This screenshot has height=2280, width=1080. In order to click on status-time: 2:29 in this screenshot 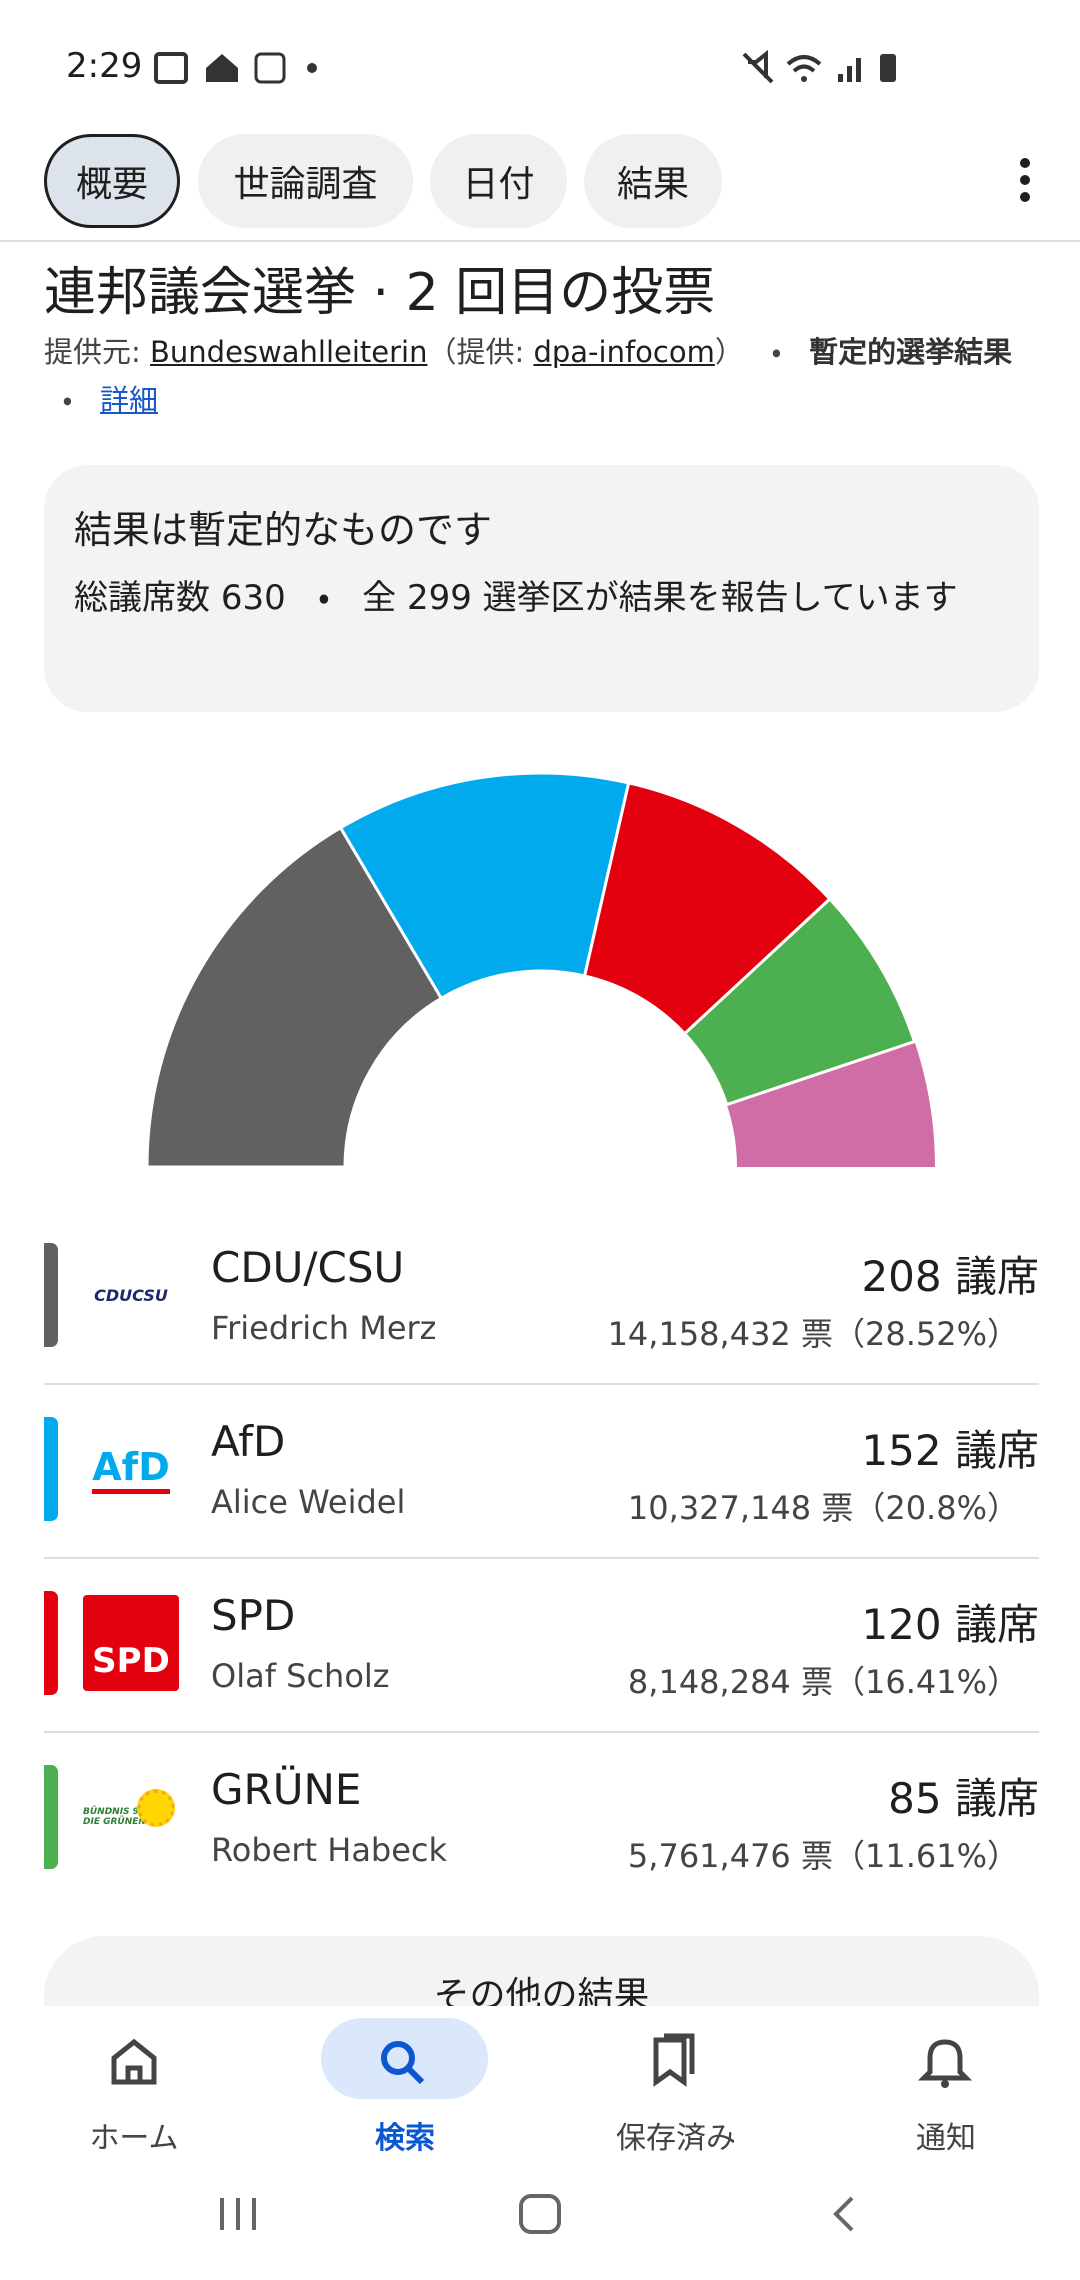, I will do `click(104, 66)`.